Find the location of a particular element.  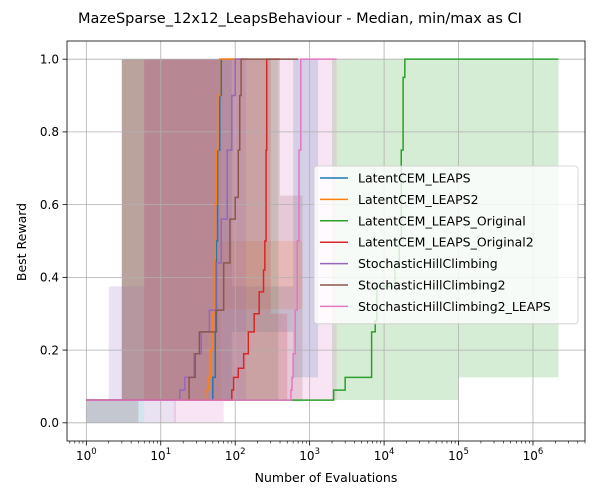

x-tick-label: 10⁵ is located at coordinates (458, 455).